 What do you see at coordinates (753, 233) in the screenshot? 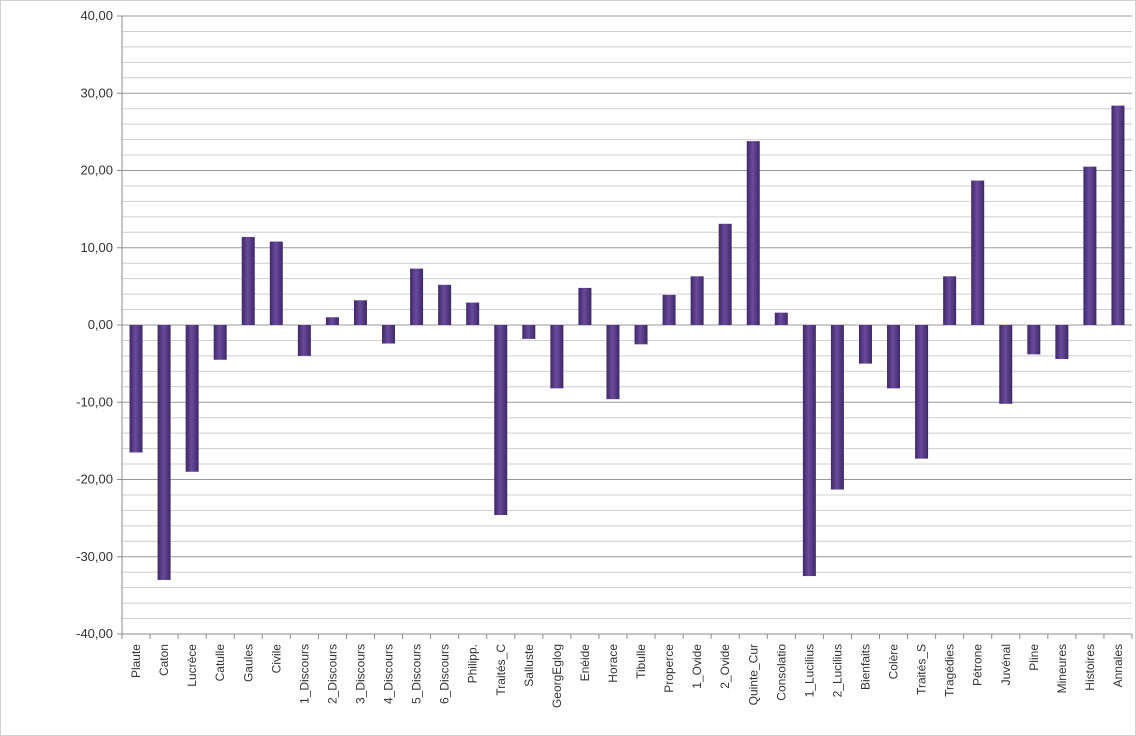
I see `bar-Quinte_Cur` at bounding box center [753, 233].